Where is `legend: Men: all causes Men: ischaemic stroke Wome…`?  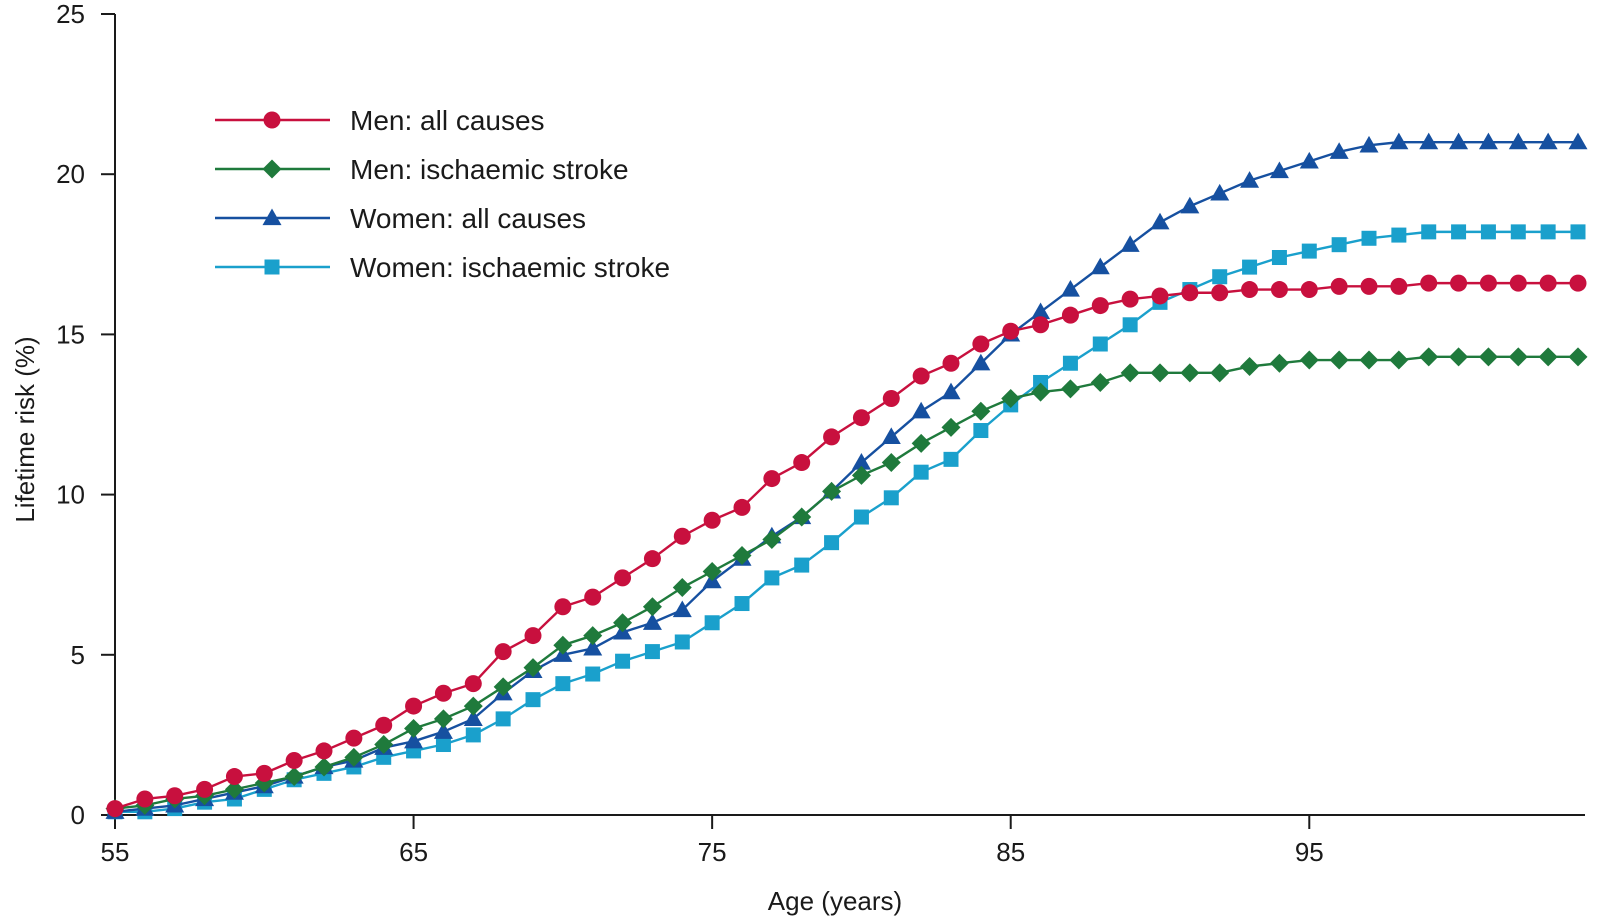 legend: Men: all causes Men: ischaemic stroke Wome… is located at coordinates (442, 194).